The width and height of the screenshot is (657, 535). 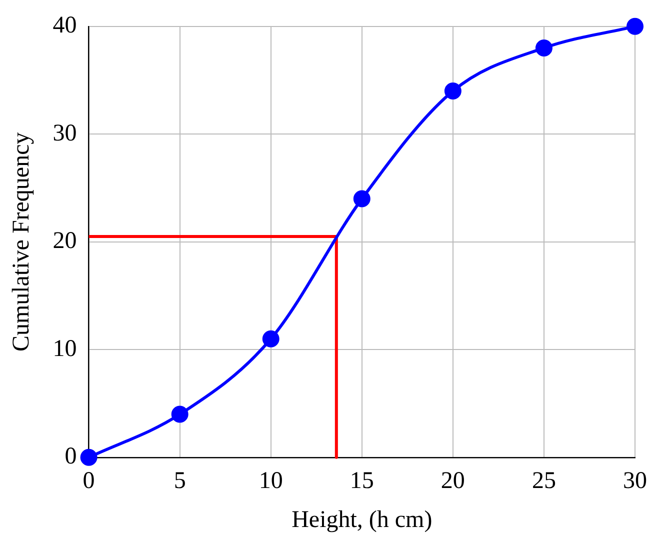 What do you see at coordinates (270, 481) in the screenshot?
I see `x-tick-label: 10` at bounding box center [270, 481].